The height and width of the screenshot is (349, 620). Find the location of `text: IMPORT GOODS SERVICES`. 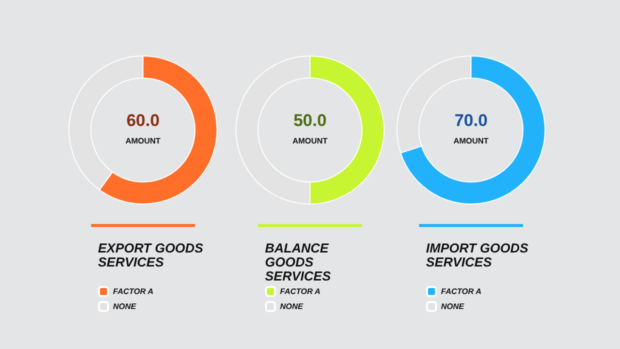

text: IMPORT GOODS SERVICES is located at coordinates (479, 255).